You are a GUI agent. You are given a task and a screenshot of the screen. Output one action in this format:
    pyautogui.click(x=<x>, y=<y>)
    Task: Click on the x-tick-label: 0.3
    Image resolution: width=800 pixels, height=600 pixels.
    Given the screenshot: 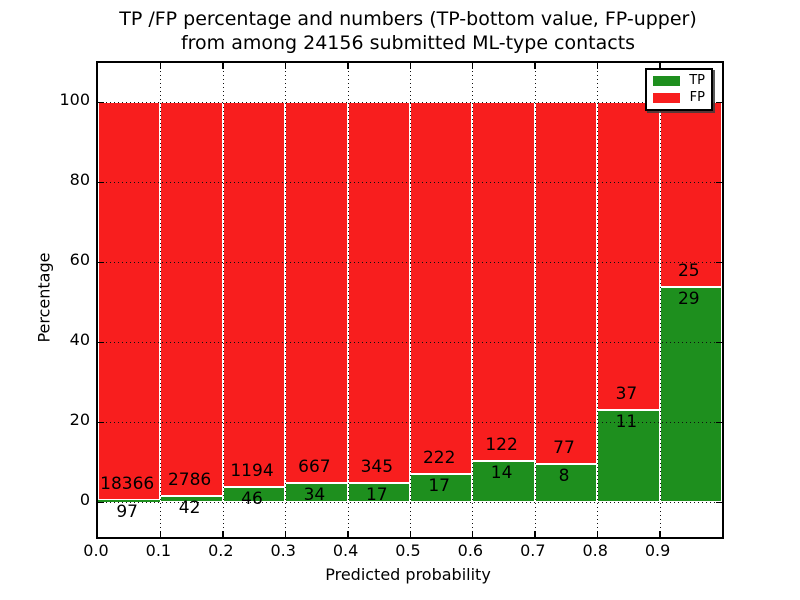 What is the action you would take?
    pyautogui.click(x=283, y=550)
    